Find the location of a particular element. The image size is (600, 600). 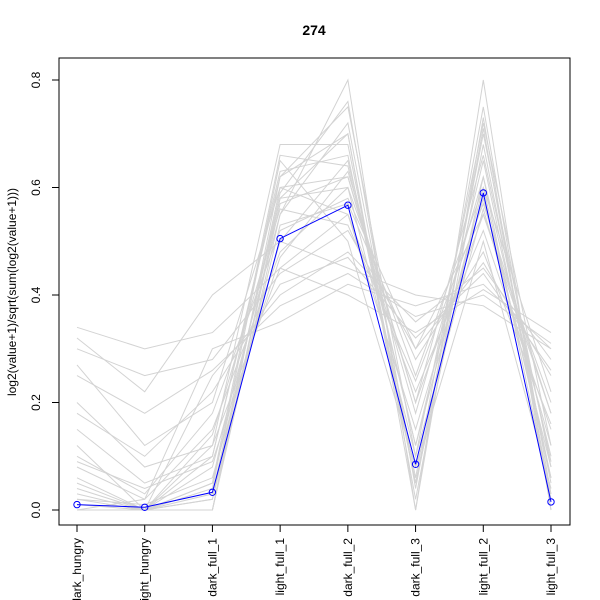

y-tick-label: 0.2 is located at coordinates (36, 402).